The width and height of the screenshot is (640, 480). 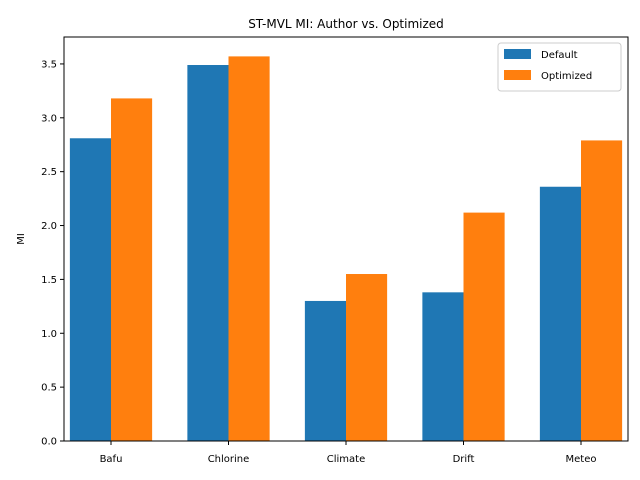 I want to click on legend-label-default: Default, so click(x=559, y=55).